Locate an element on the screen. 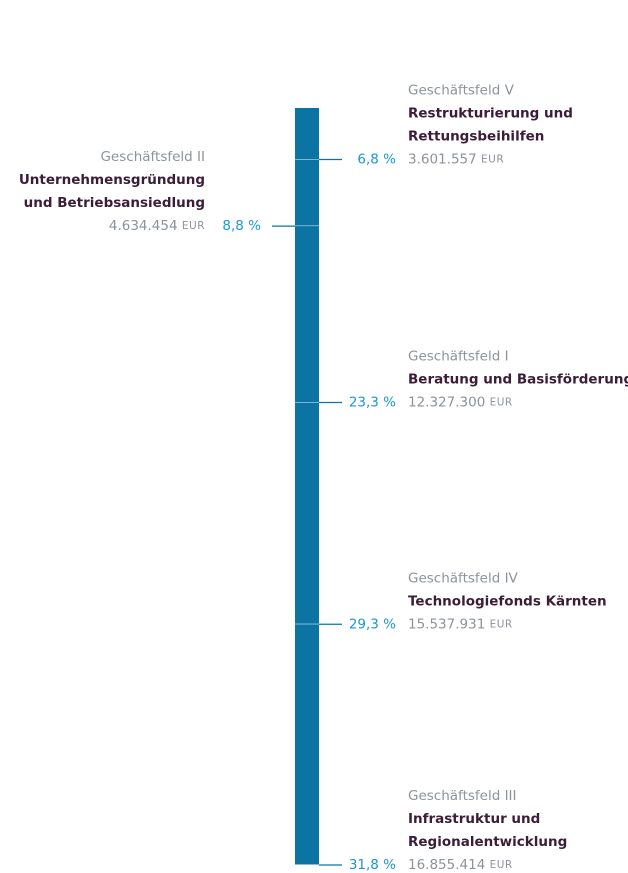  segment-name: Regionalentwicklung is located at coordinates (487, 842).